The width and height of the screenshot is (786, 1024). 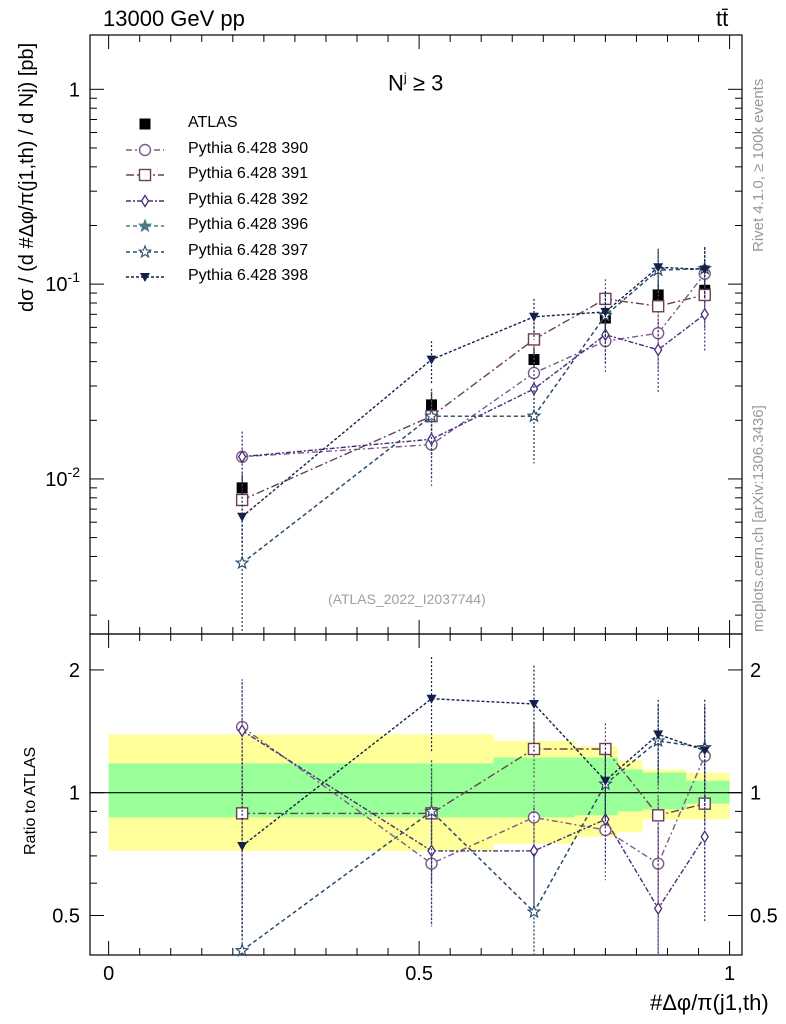 I want to click on y-tick-label: 1, so click(x=74, y=90).